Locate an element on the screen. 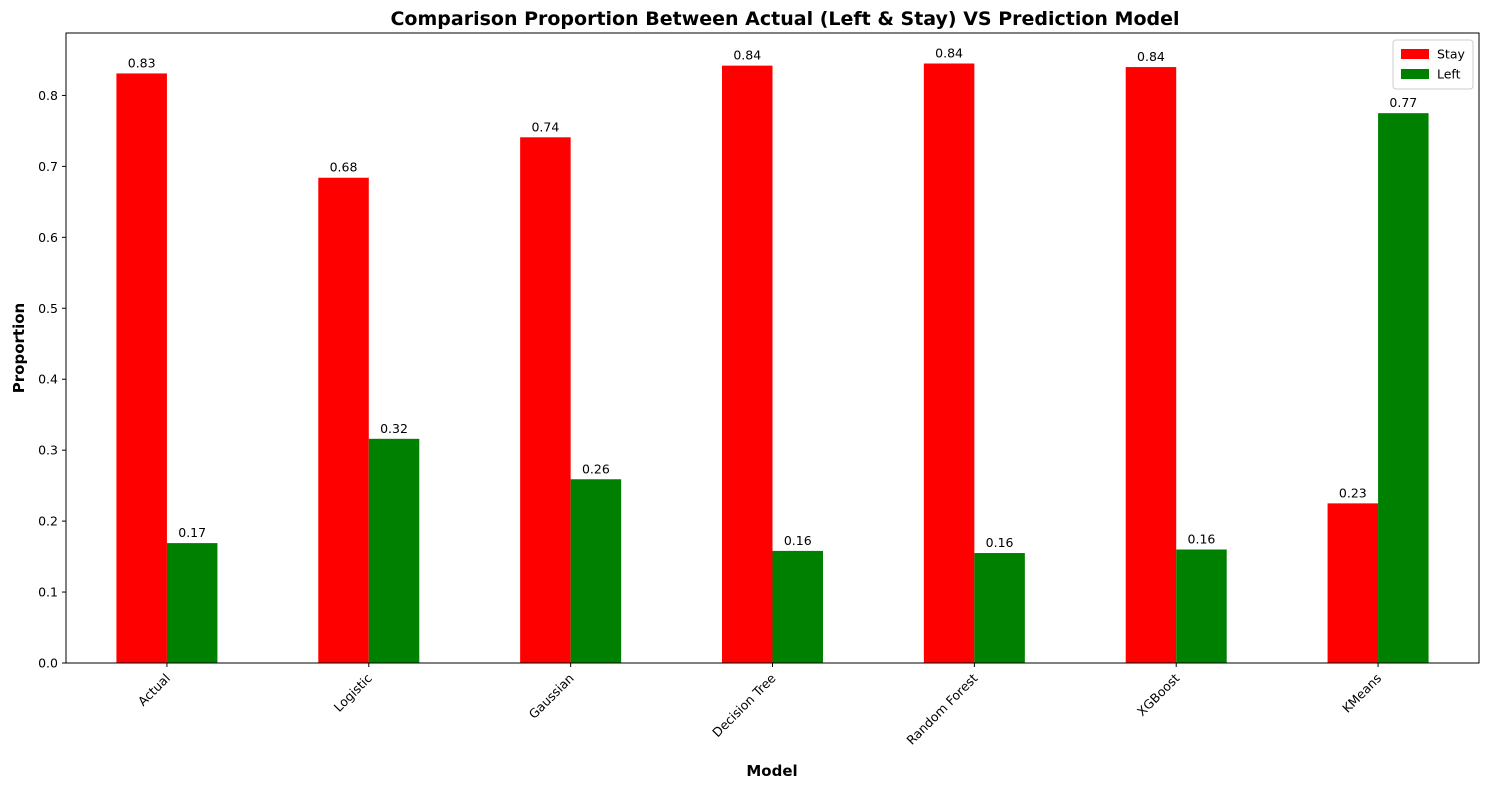 This screenshot has width=1489, height=790. y-axis-label: Proportion is located at coordinates (19, 348).